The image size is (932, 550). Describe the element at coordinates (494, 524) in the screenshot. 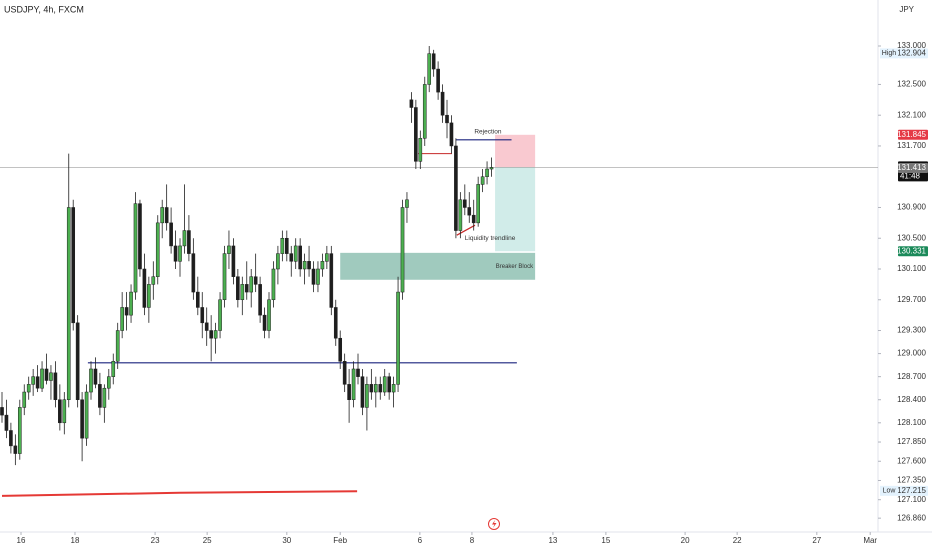

I see `events-icon` at that location.